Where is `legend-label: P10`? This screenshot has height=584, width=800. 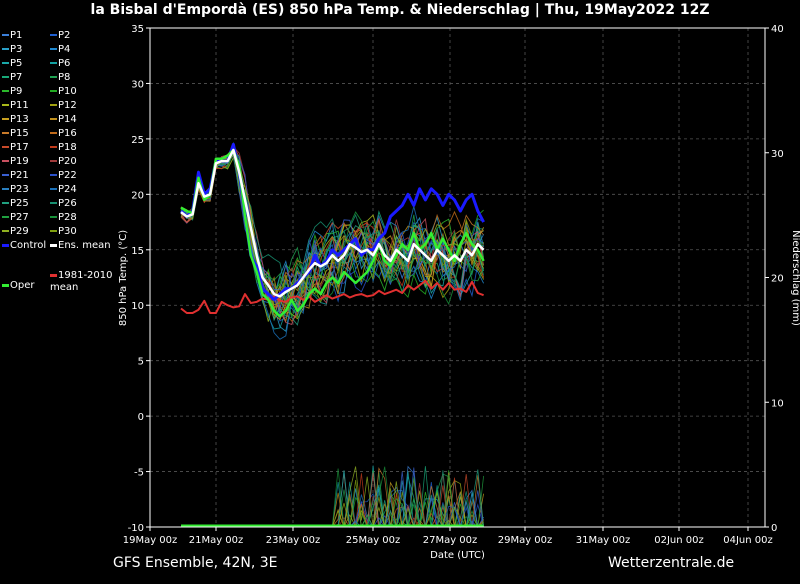
legend-label: P10 is located at coordinates (67, 91).